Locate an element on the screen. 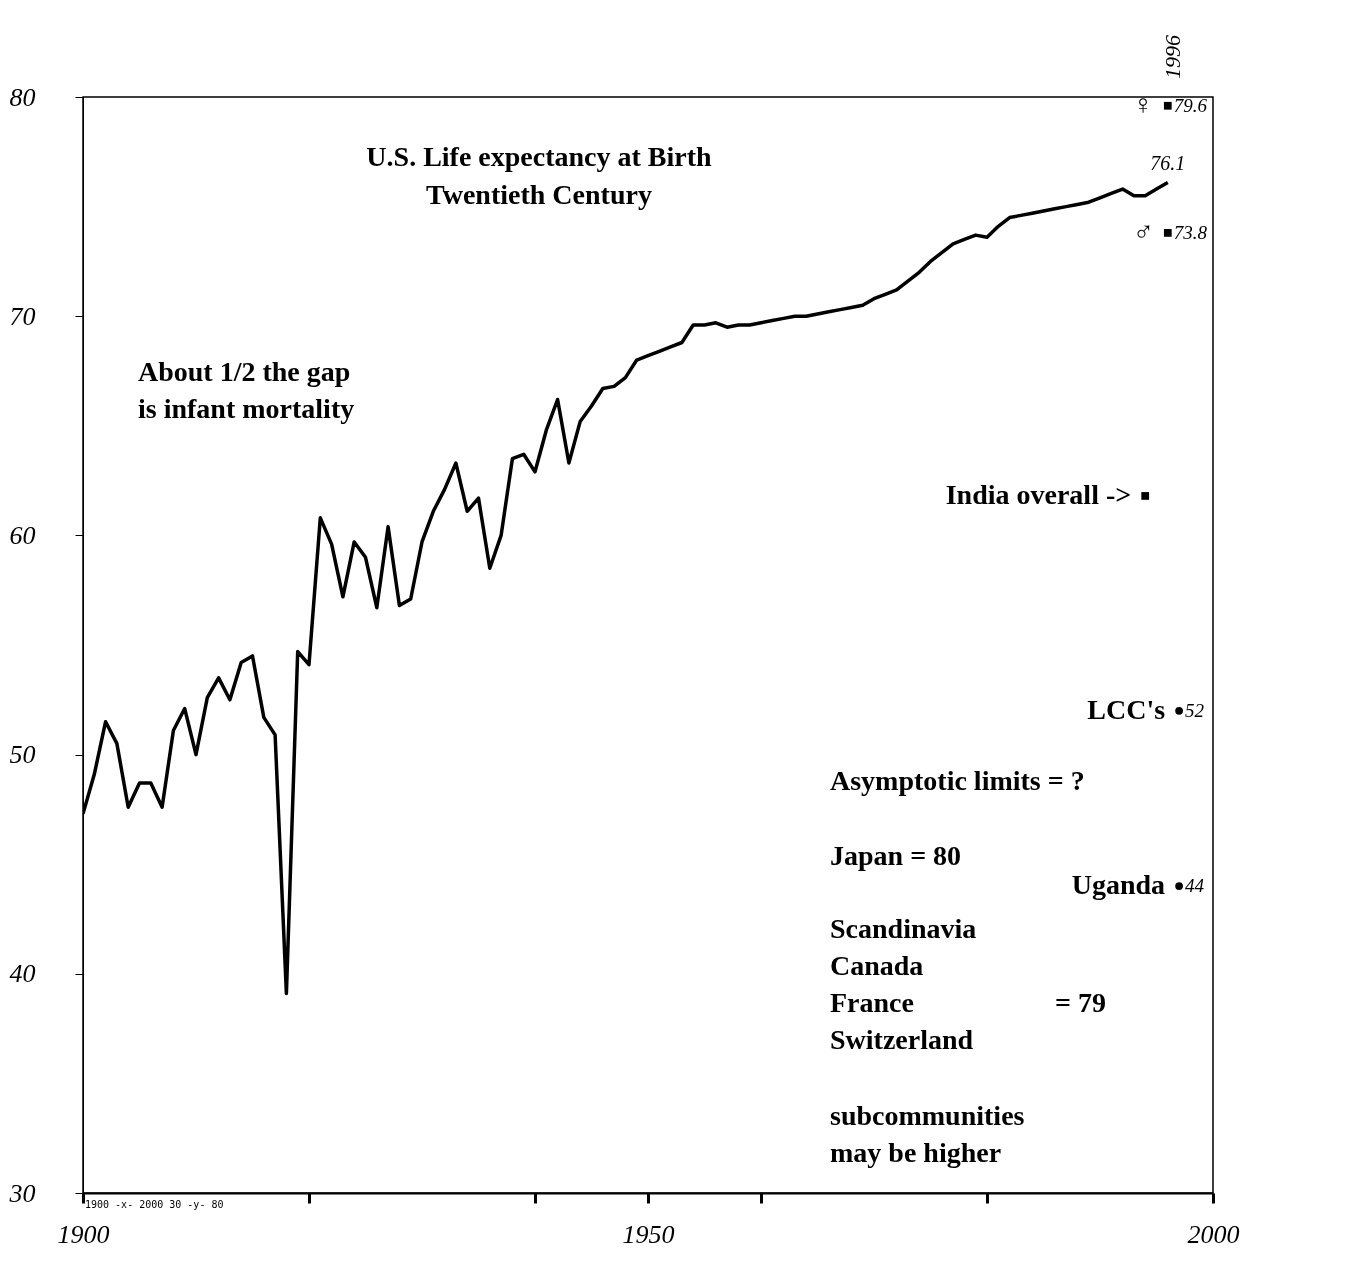 Image resolution: width=1355 pixels, height=1267 pixels. series-label: ♀ is located at coordinates (1143, 104).